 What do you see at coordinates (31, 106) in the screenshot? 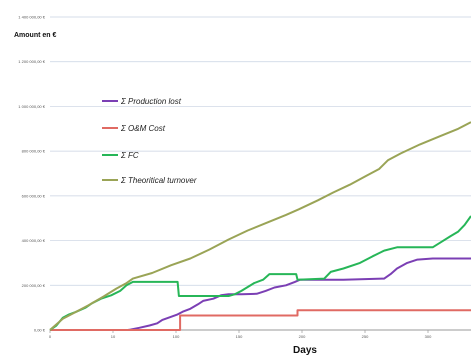
I see `y-tick-label: 1 000 000,00 €` at bounding box center [31, 106].